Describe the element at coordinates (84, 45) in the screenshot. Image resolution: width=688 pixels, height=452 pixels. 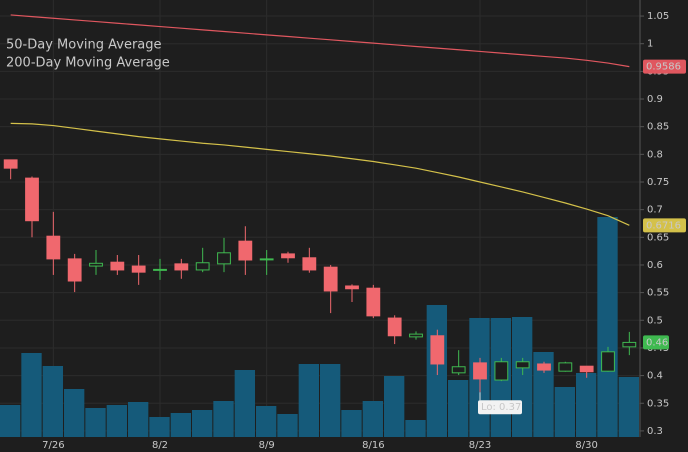
I see `legend-label: 50-Day Moving Average` at that location.